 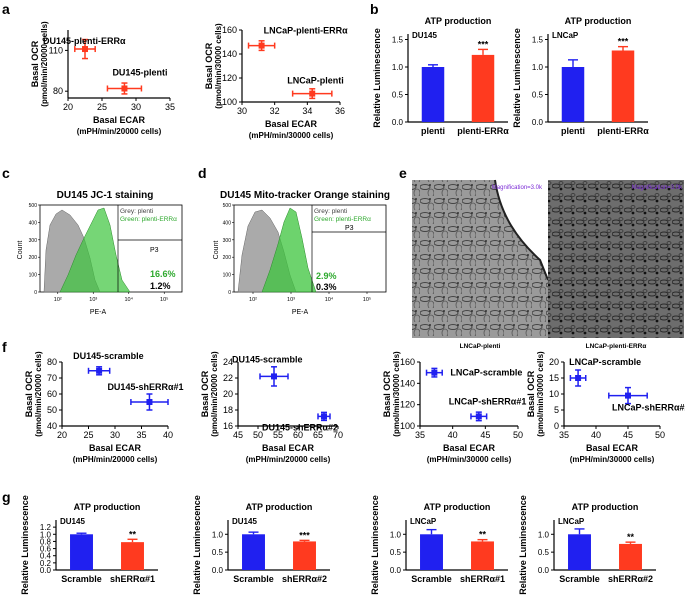 I want to click on category-label: plenti, so click(x=433, y=131).